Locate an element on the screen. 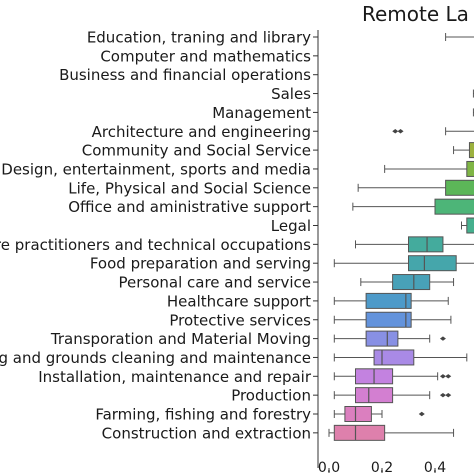 The width and height of the screenshot is (474, 474). x-axis-ticks: 0.0 0.2 0.4 is located at coordinates (382, 467).